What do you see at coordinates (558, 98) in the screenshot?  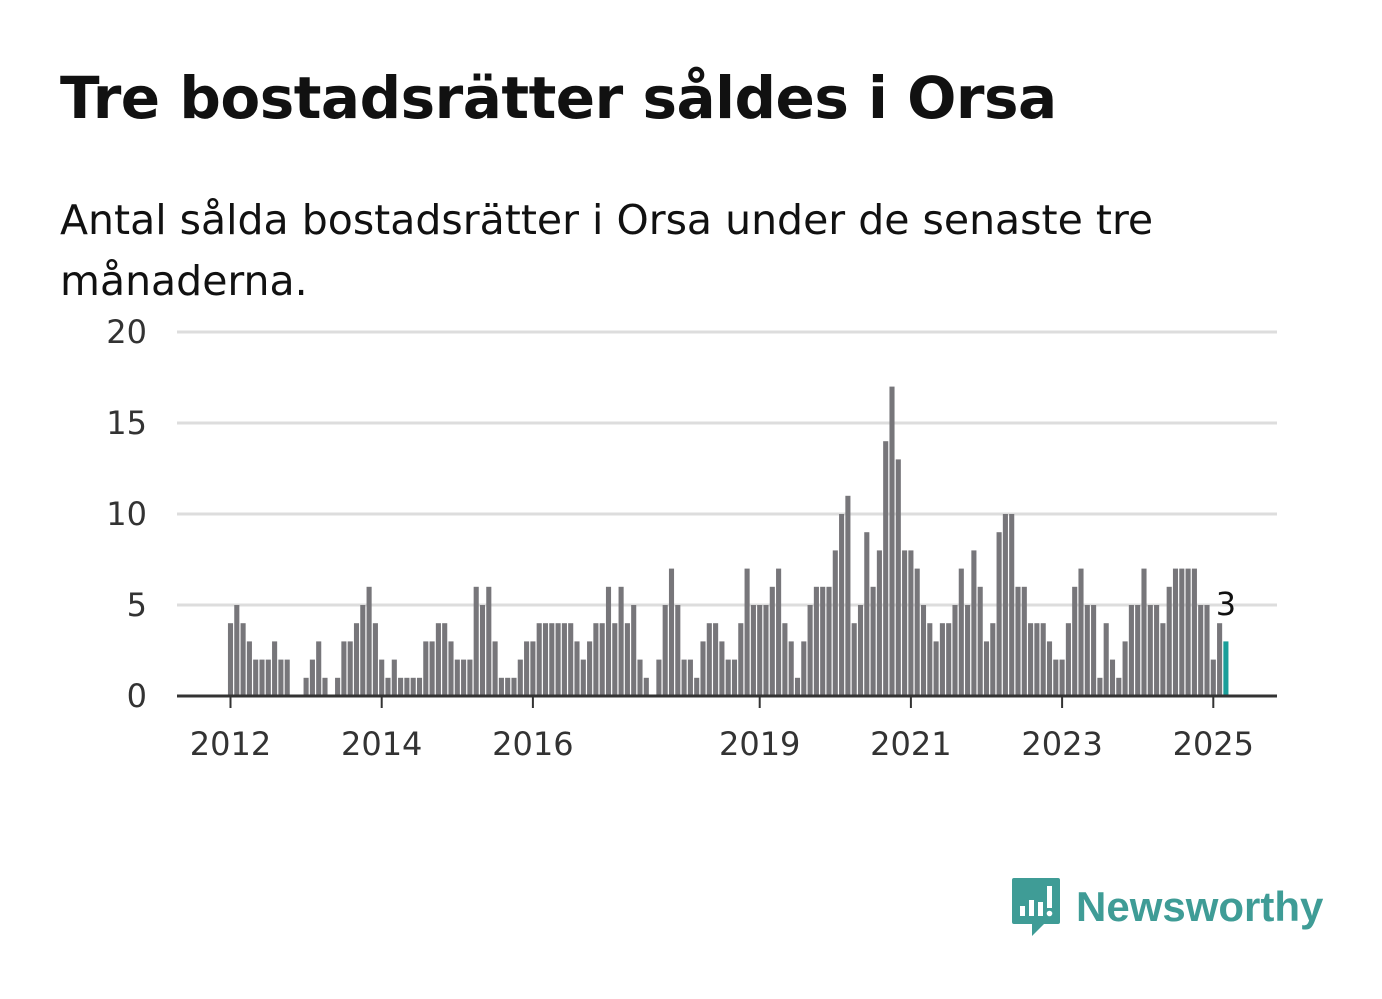 I see `chart-title: Tre bostadsrätter såldes i Orsa` at bounding box center [558, 98].